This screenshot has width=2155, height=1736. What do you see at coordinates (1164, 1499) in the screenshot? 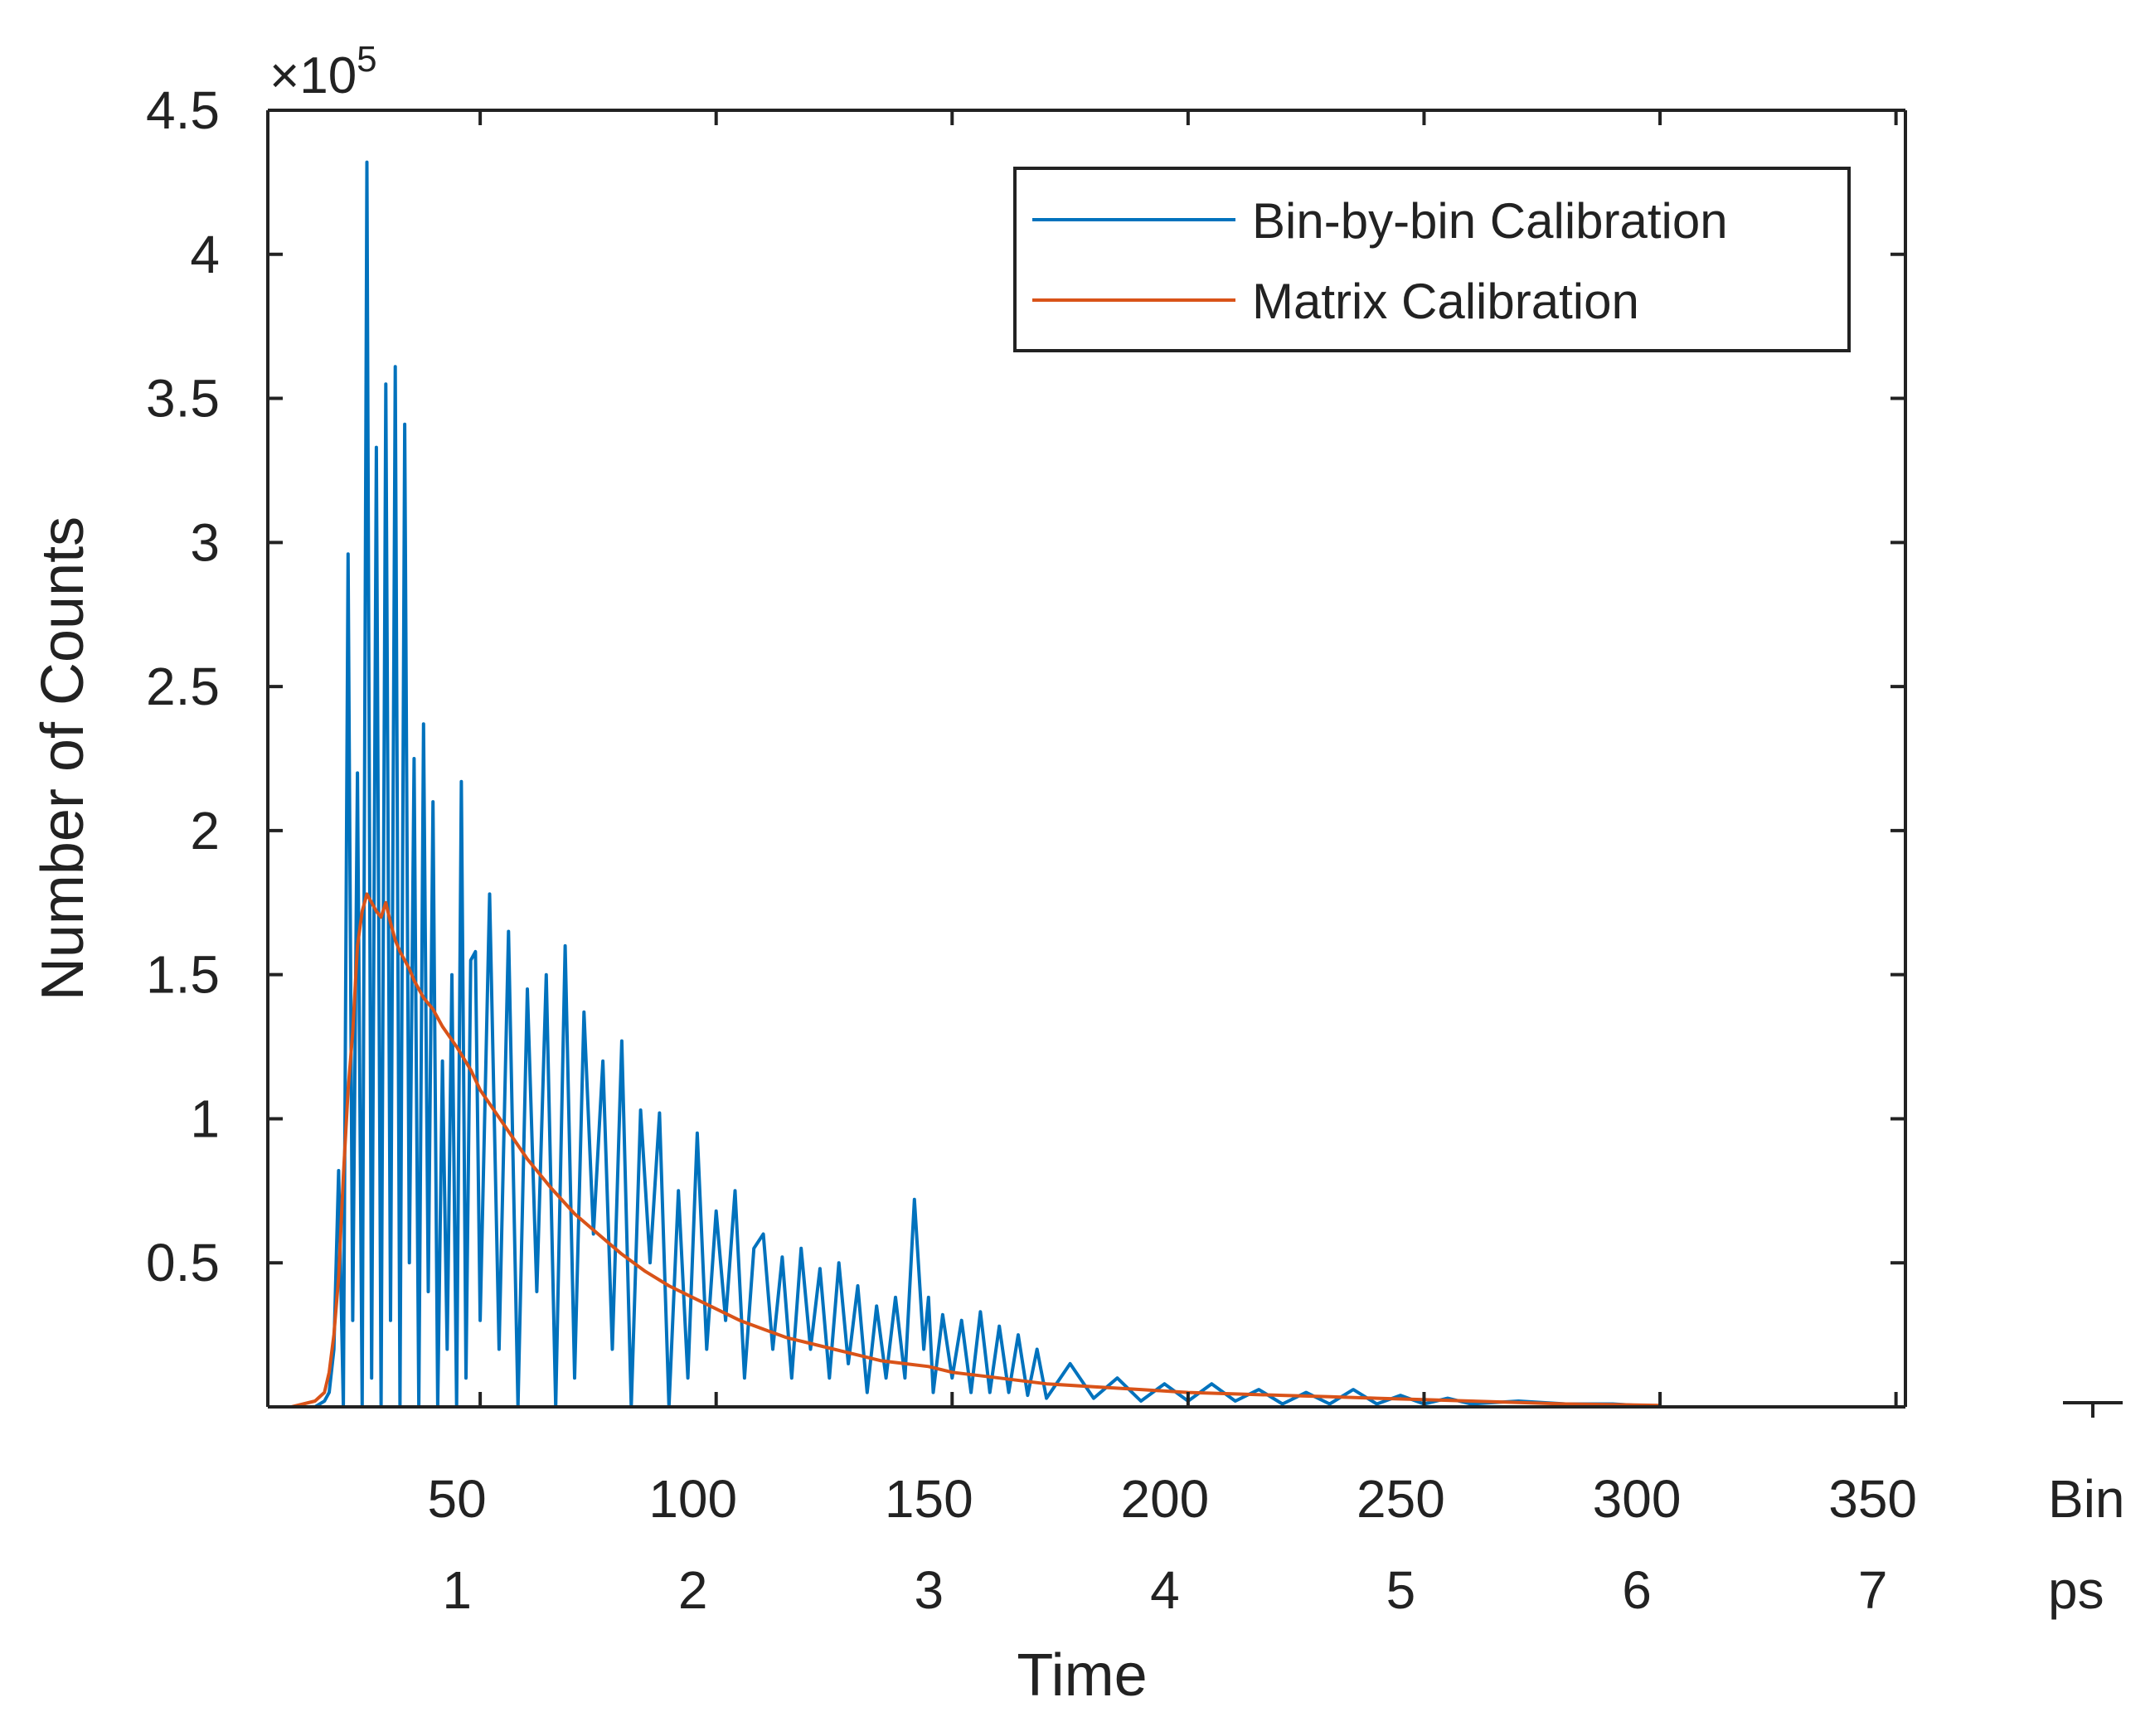
I see `x-bin-tick-label: 200` at bounding box center [1164, 1499].